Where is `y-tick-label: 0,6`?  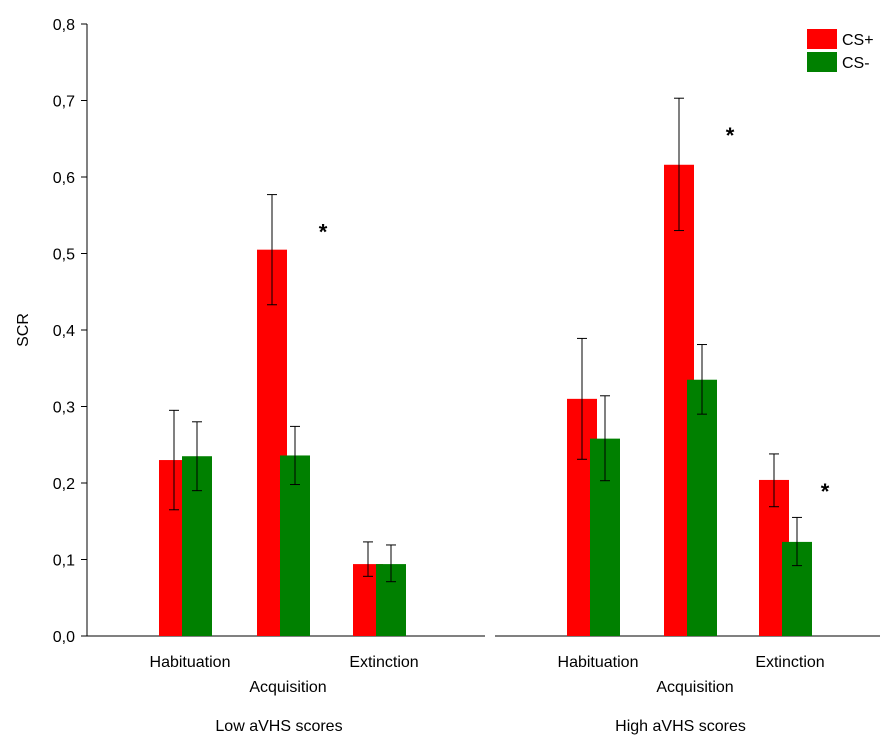
y-tick-label: 0,6 is located at coordinates (64, 178).